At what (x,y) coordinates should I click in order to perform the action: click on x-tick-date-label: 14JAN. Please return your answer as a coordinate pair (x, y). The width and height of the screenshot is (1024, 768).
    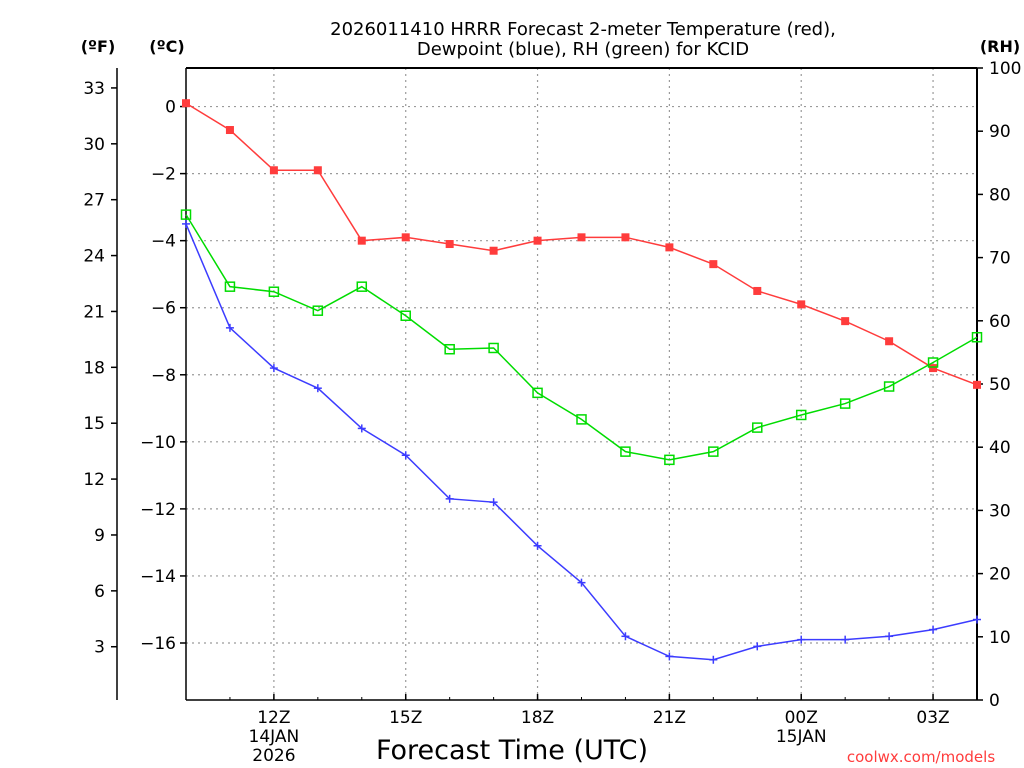
    Looking at the image, I should click on (274, 737).